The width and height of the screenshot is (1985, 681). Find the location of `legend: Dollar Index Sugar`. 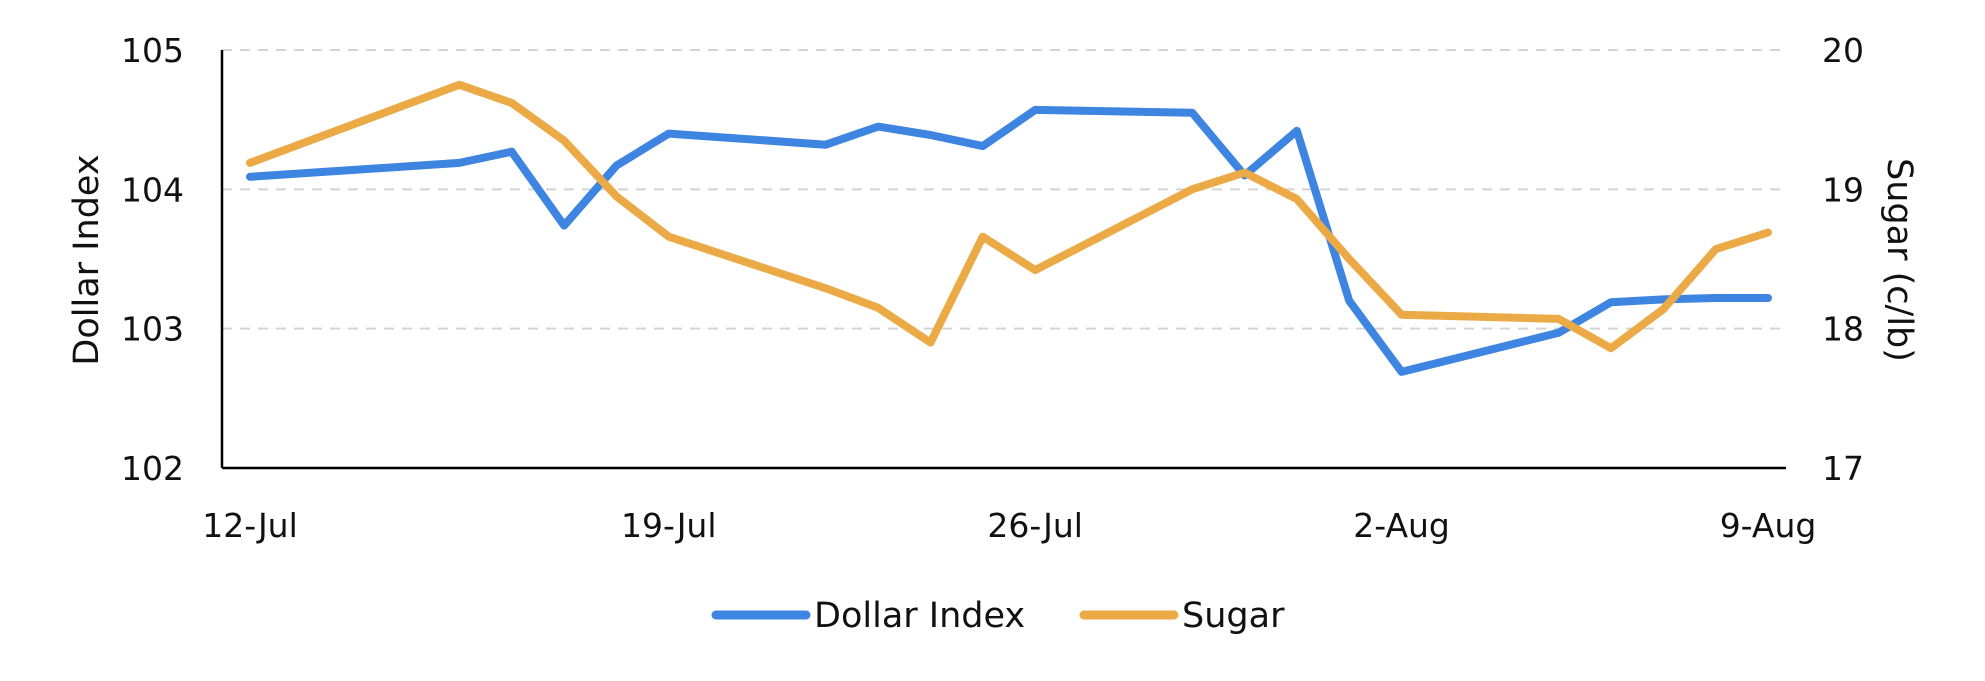

legend: Dollar Index Sugar is located at coordinates (998, 616).